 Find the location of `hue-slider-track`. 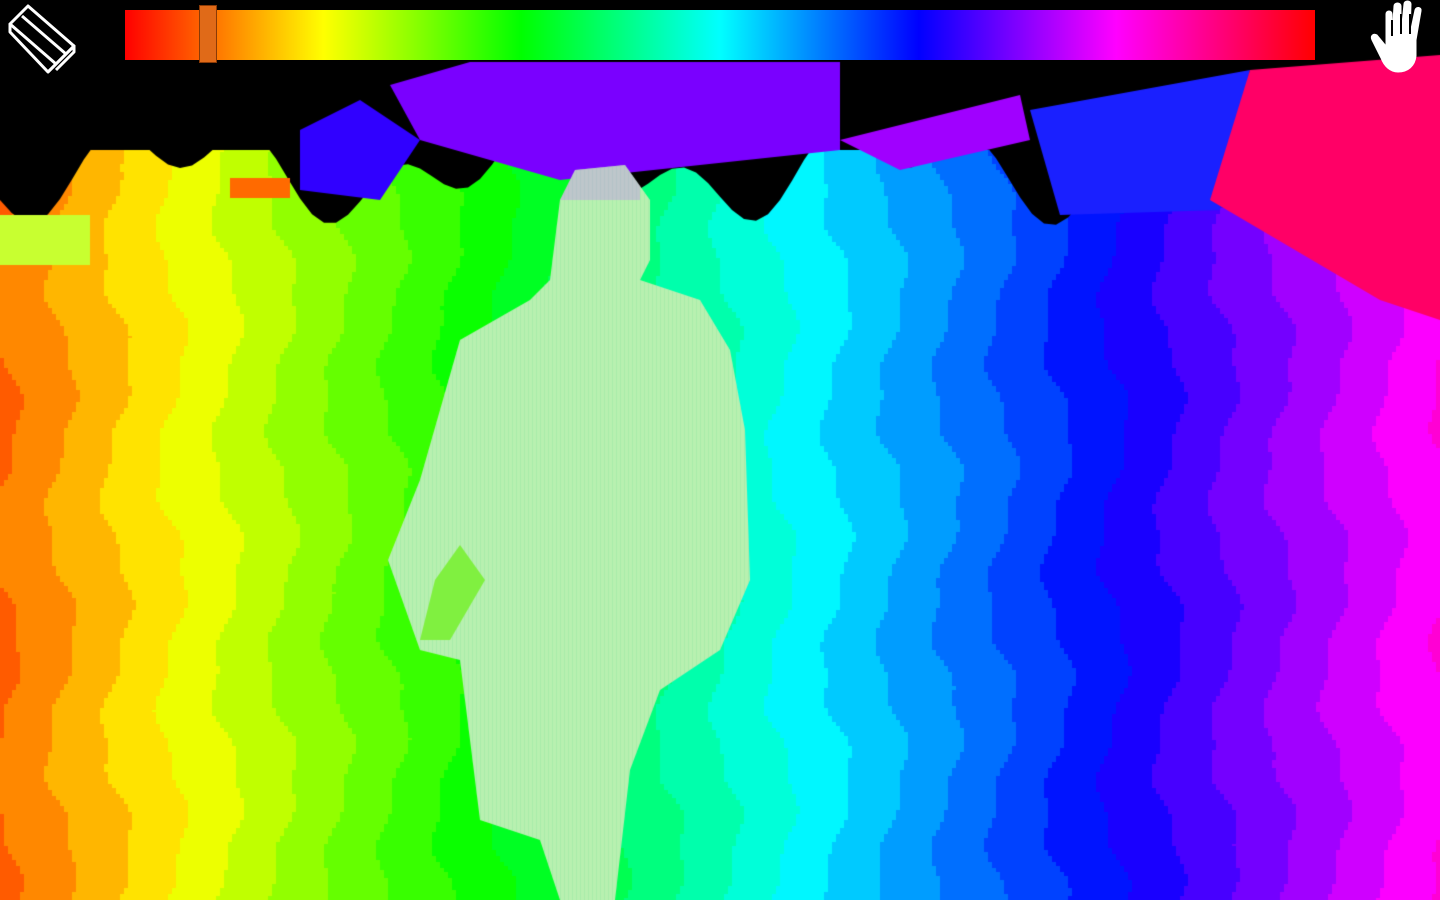

hue-slider-track is located at coordinates (720, 35).